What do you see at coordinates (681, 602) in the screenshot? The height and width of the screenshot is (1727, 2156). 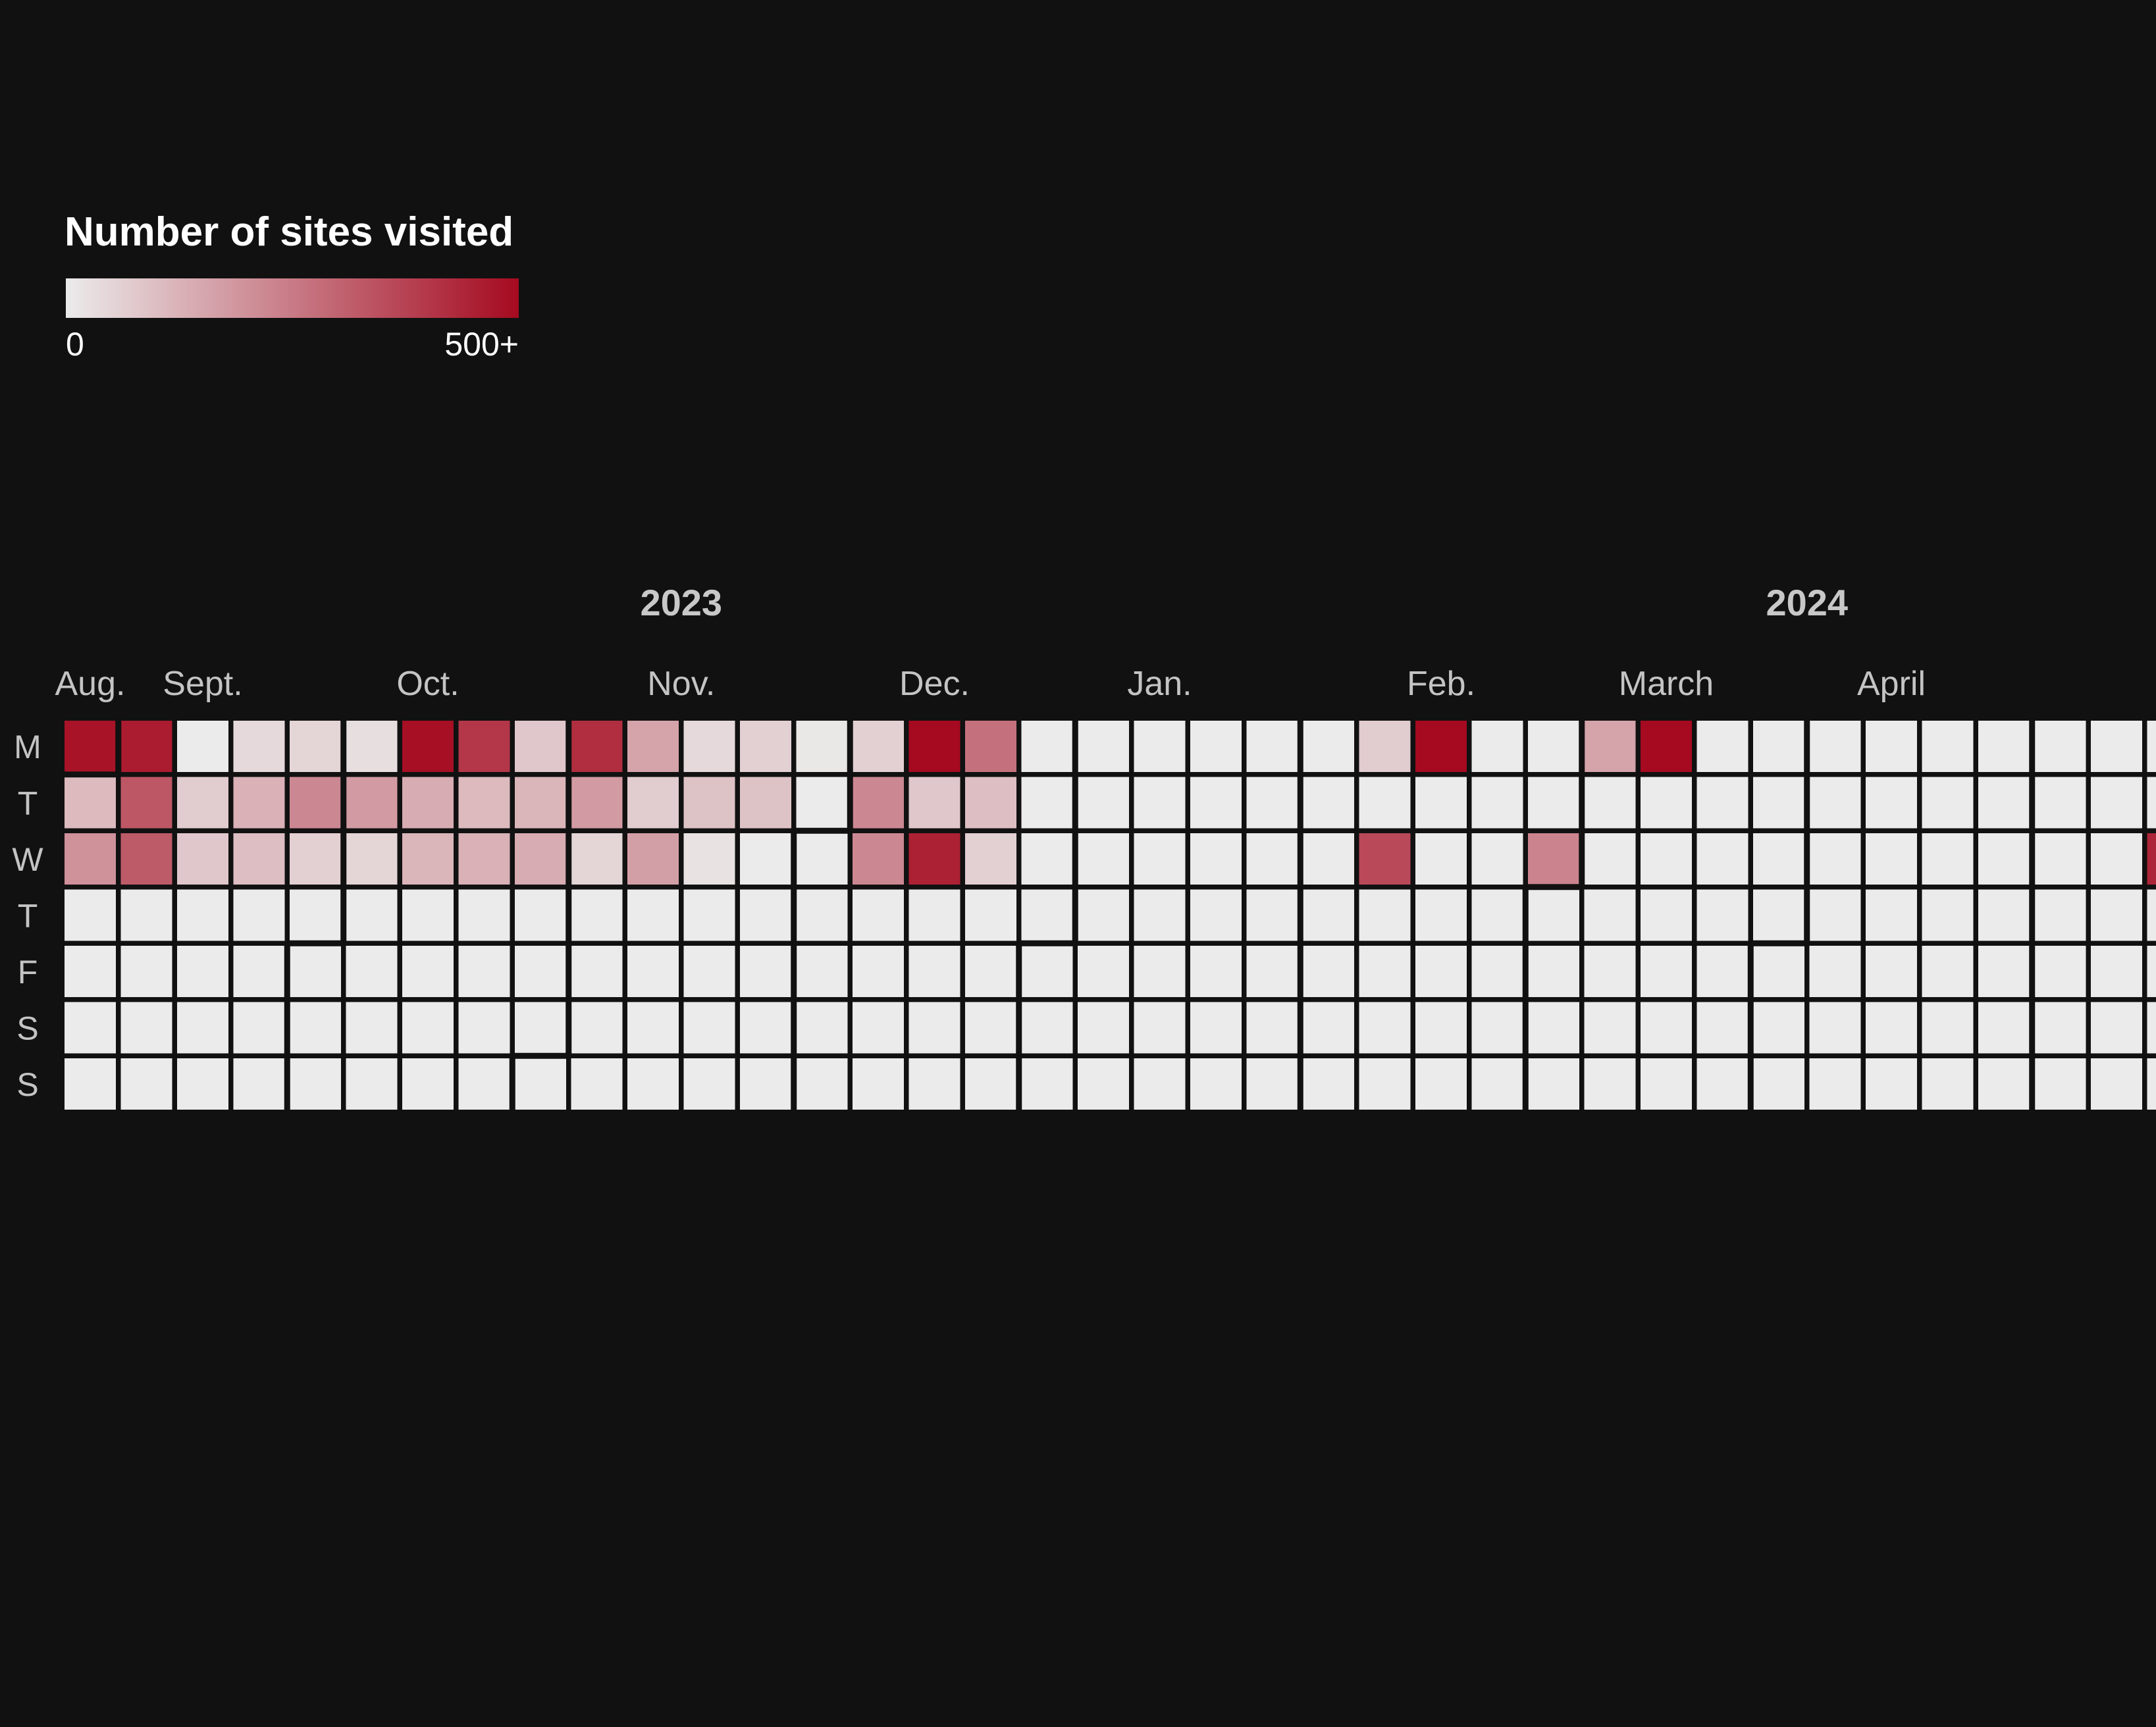 I see `year-label: 2023` at bounding box center [681, 602].